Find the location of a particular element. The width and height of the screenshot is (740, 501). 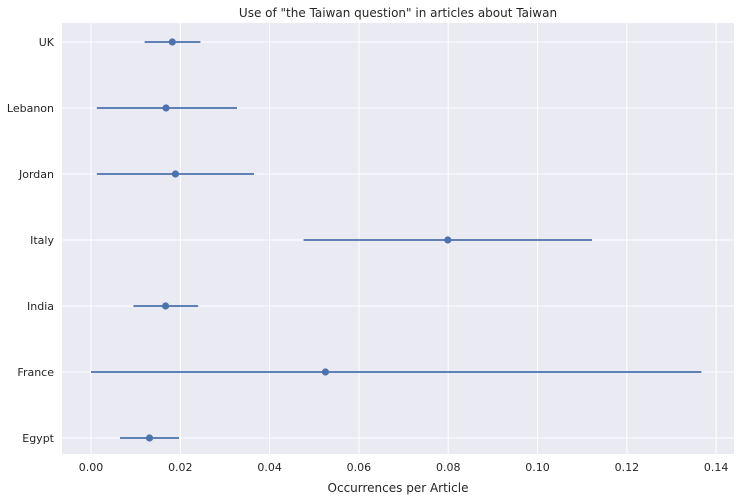

x-tick-label: 0.12 is located at coordinates (627, 467).